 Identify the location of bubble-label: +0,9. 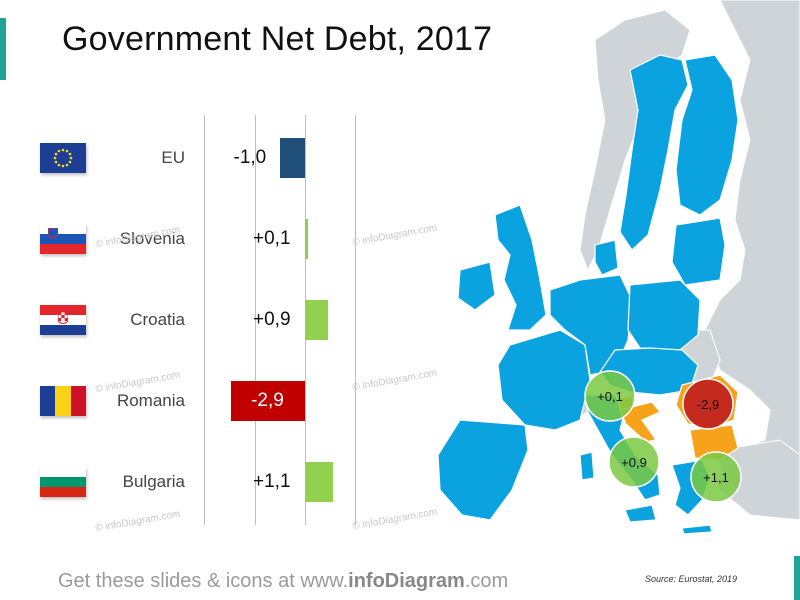
(634, 462).